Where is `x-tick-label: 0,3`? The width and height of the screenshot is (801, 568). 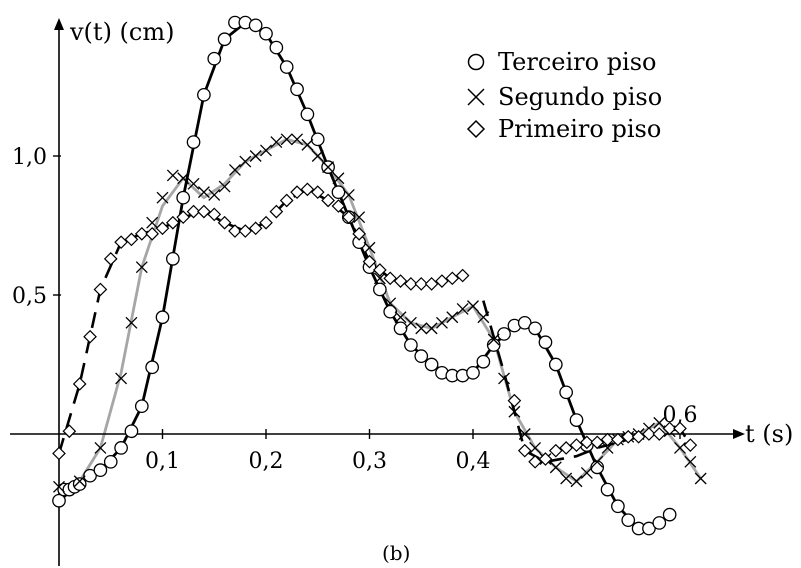 x-tick-label: 0,3 is located at coordinates (369, 461).